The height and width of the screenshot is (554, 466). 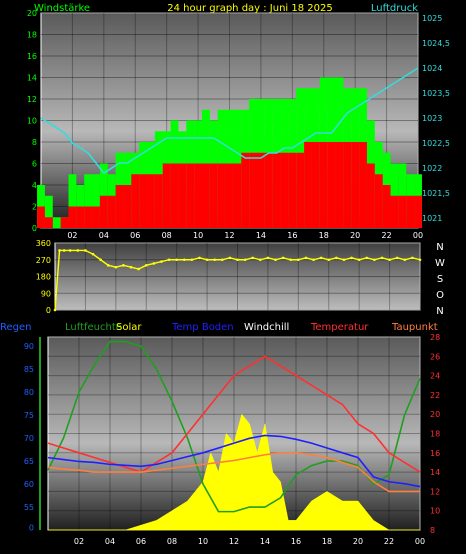 I want to click on bottom-left-tick-label: 90, so click(x=29, y=346).